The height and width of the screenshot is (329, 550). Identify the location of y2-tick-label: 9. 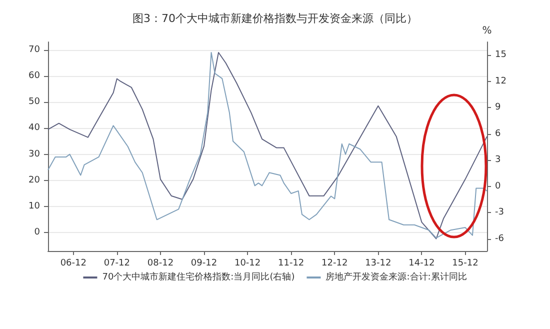
(498, 107).